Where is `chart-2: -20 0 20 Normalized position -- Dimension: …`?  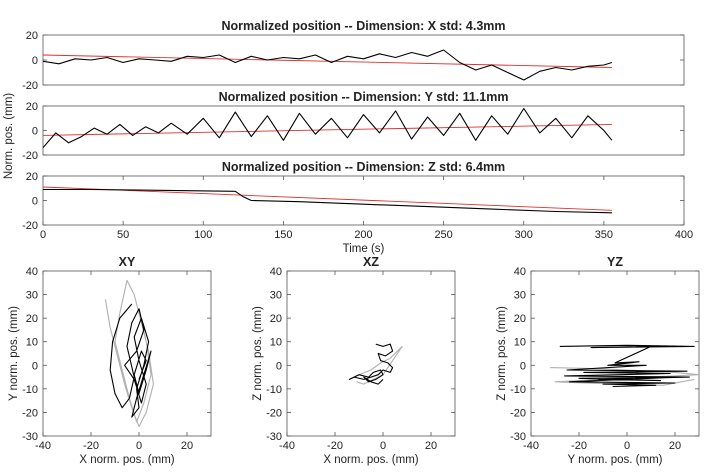 chart-2: -20 0 20 Normalized position -- Dimension: … is located at coordinates (353, 126).